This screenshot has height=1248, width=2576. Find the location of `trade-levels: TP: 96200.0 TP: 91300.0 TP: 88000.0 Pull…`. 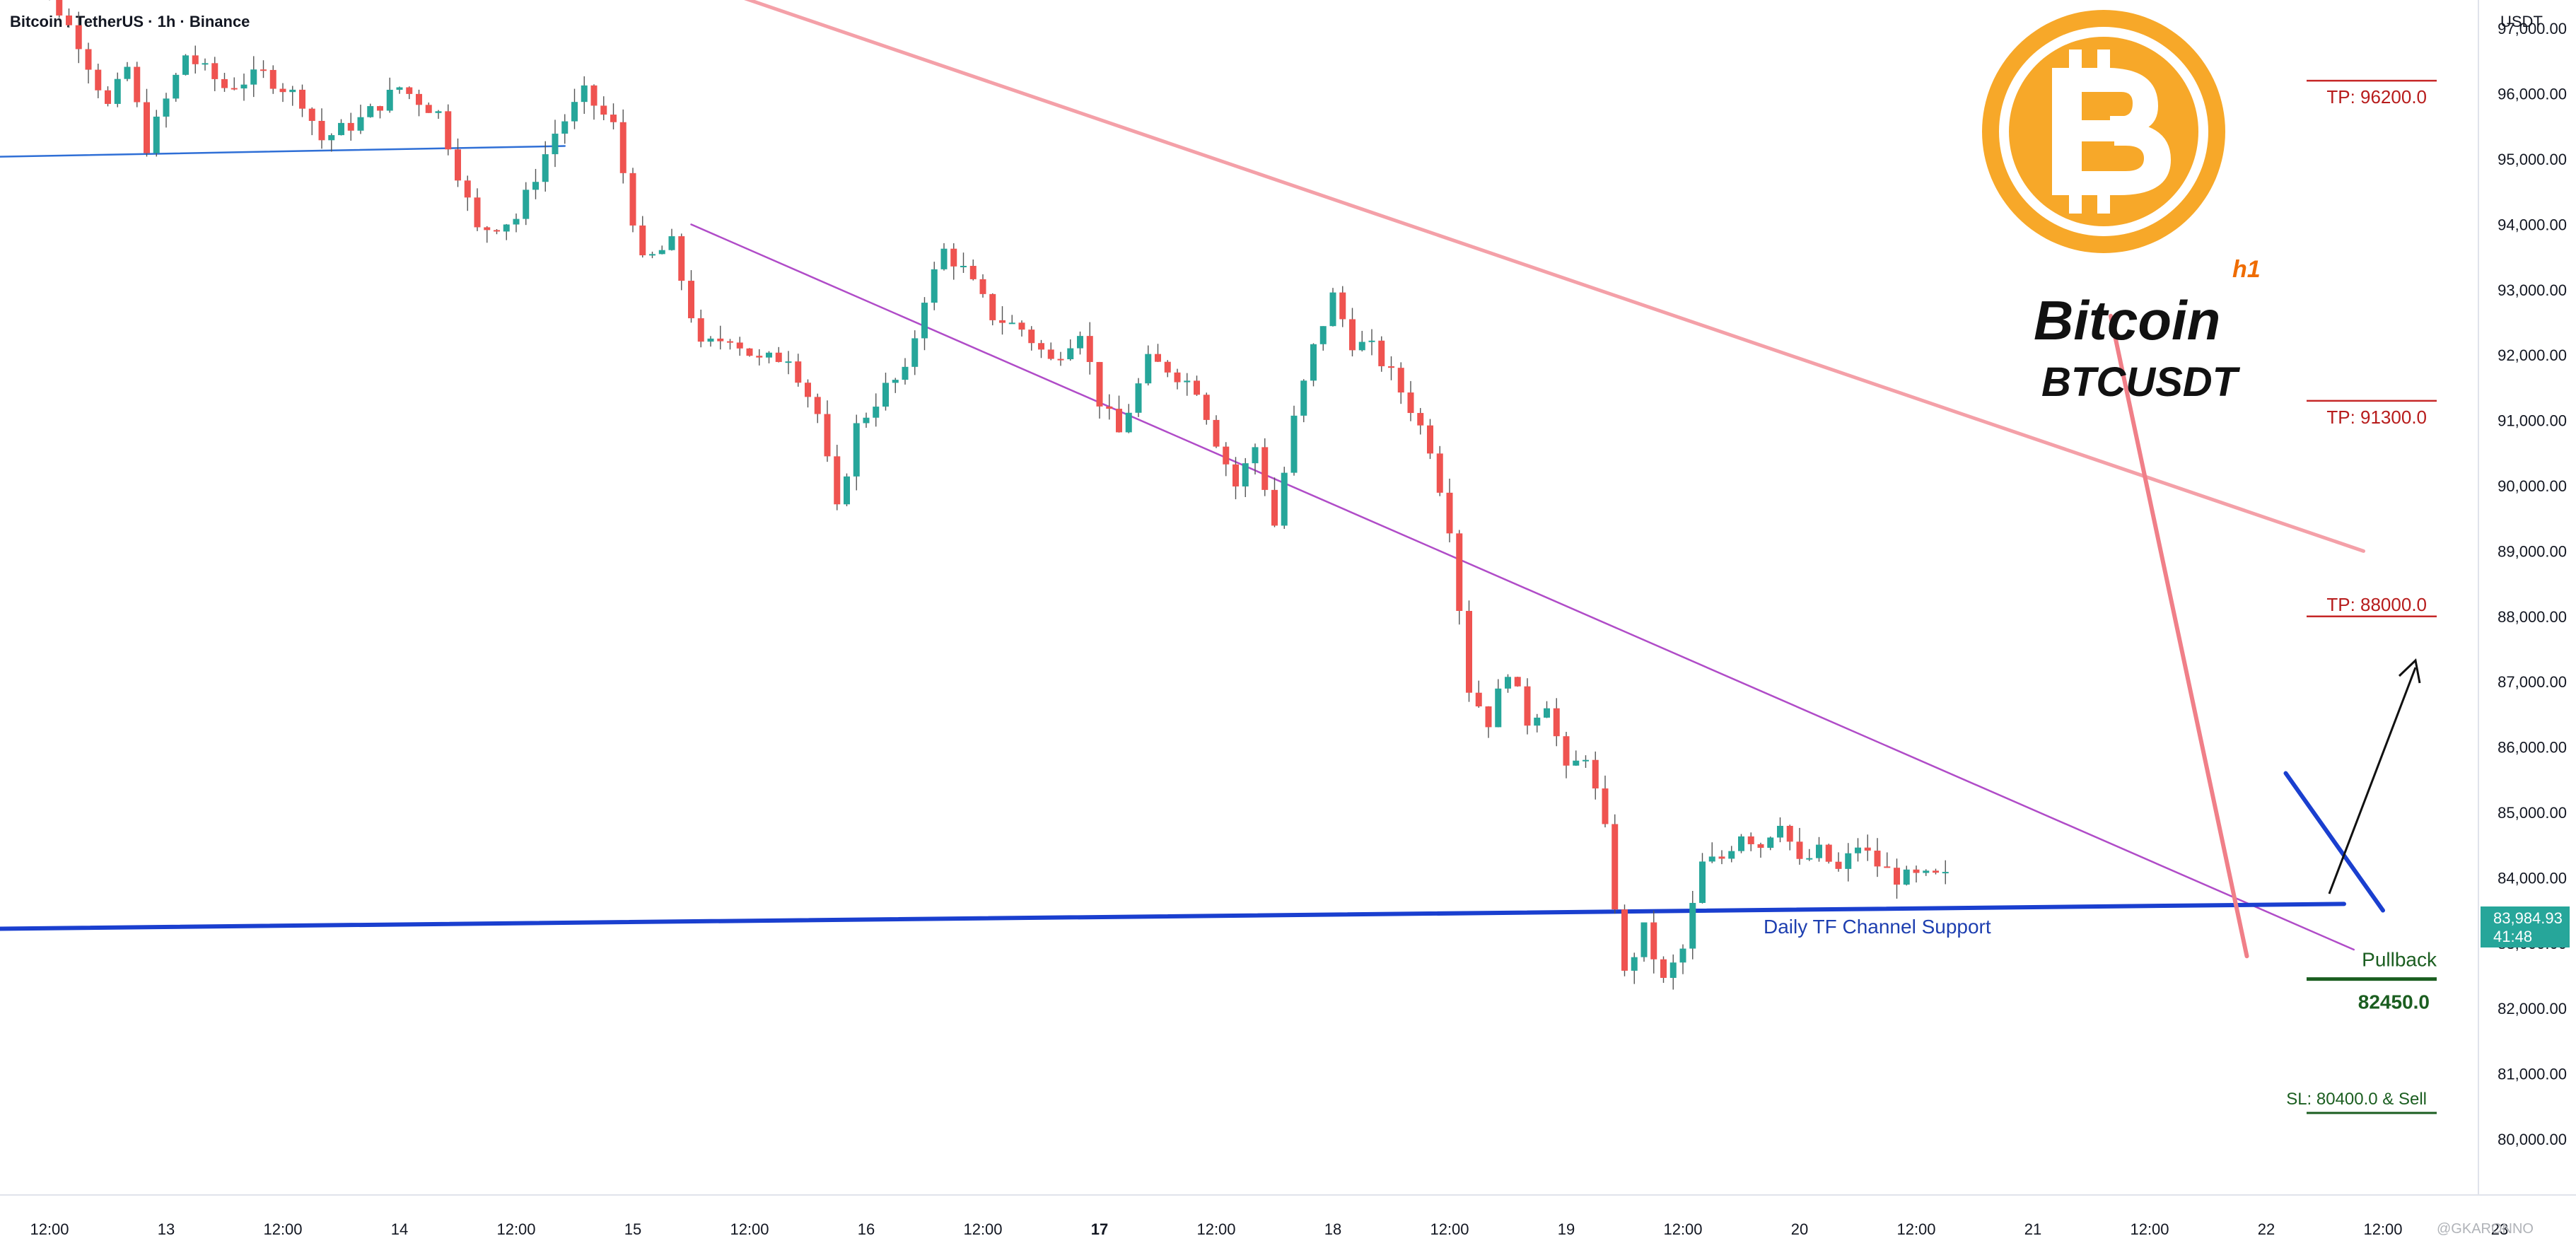

trade-levels: TP: 96200.0 TP: 91300.0 TP: 88000.0 Pull… is located at coordinates (2361, 596).